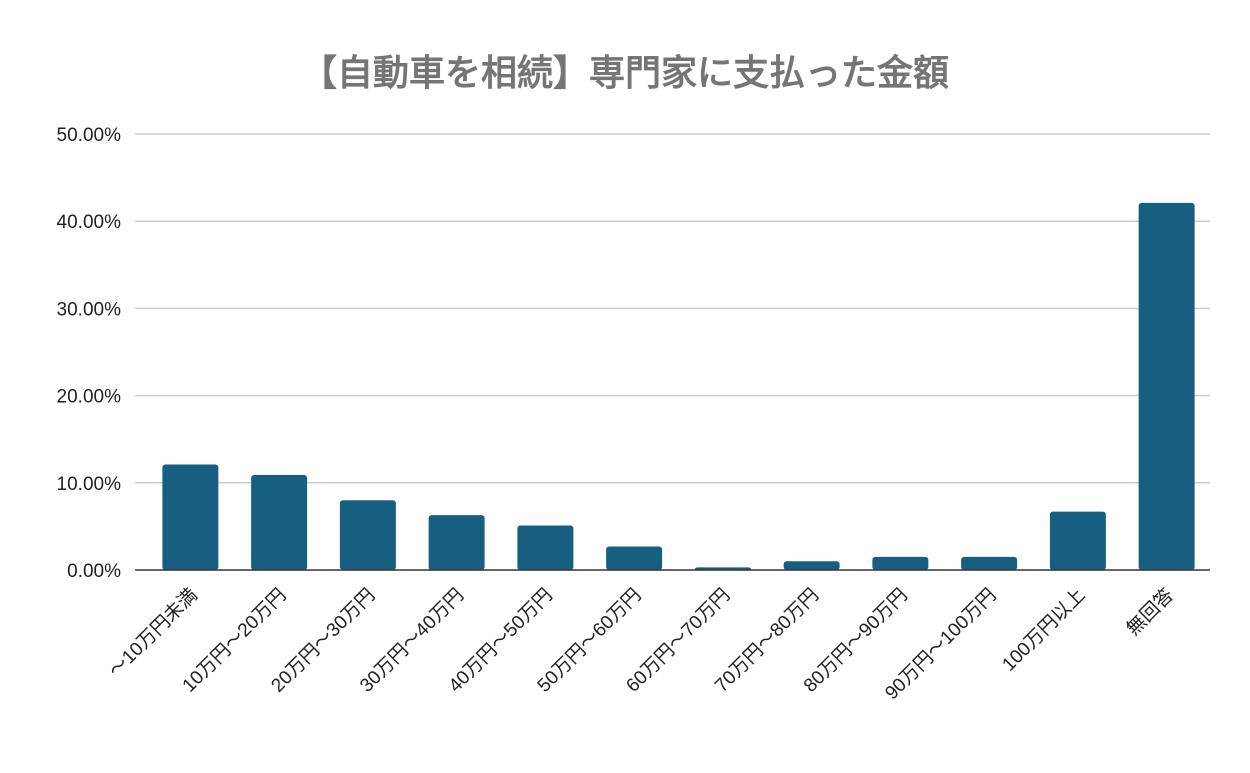  Describe the element at coordinates (94, 571) in the screenshot. I see `y-tick-label: 0.00%` at that location.